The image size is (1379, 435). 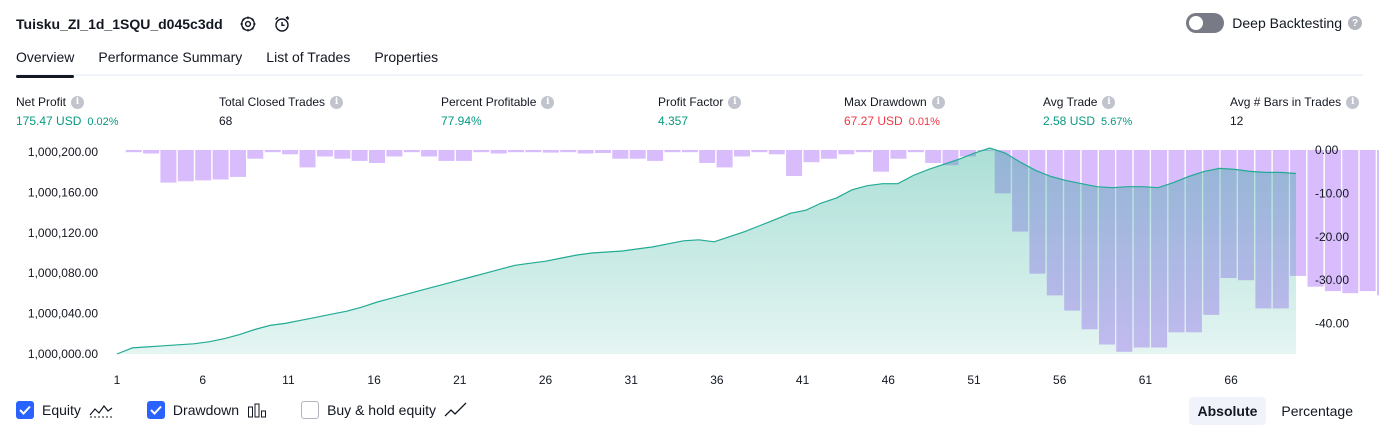 I want to click on absolute-button: Absolute, so click(x=1227, y=411).